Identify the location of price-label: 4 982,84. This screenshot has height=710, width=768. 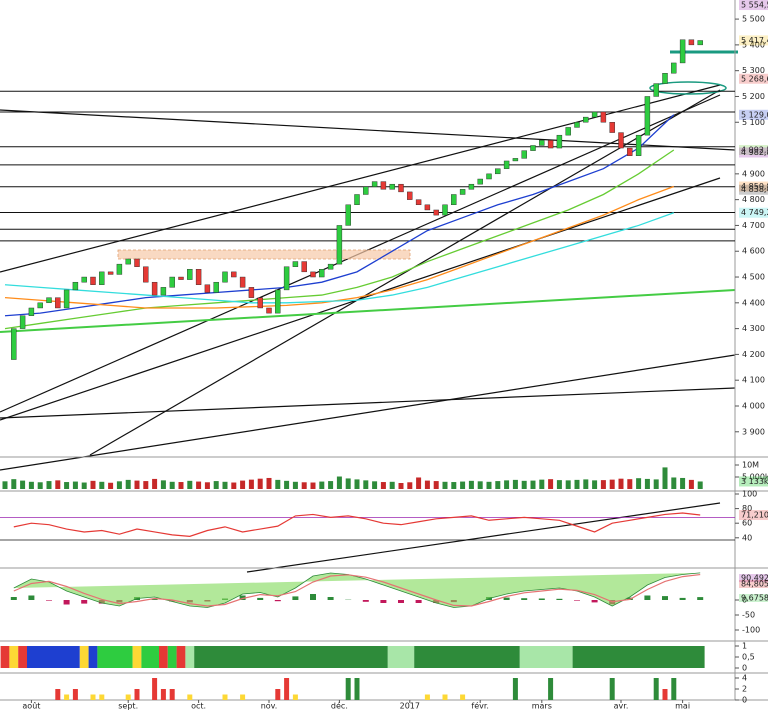
(754, 152).